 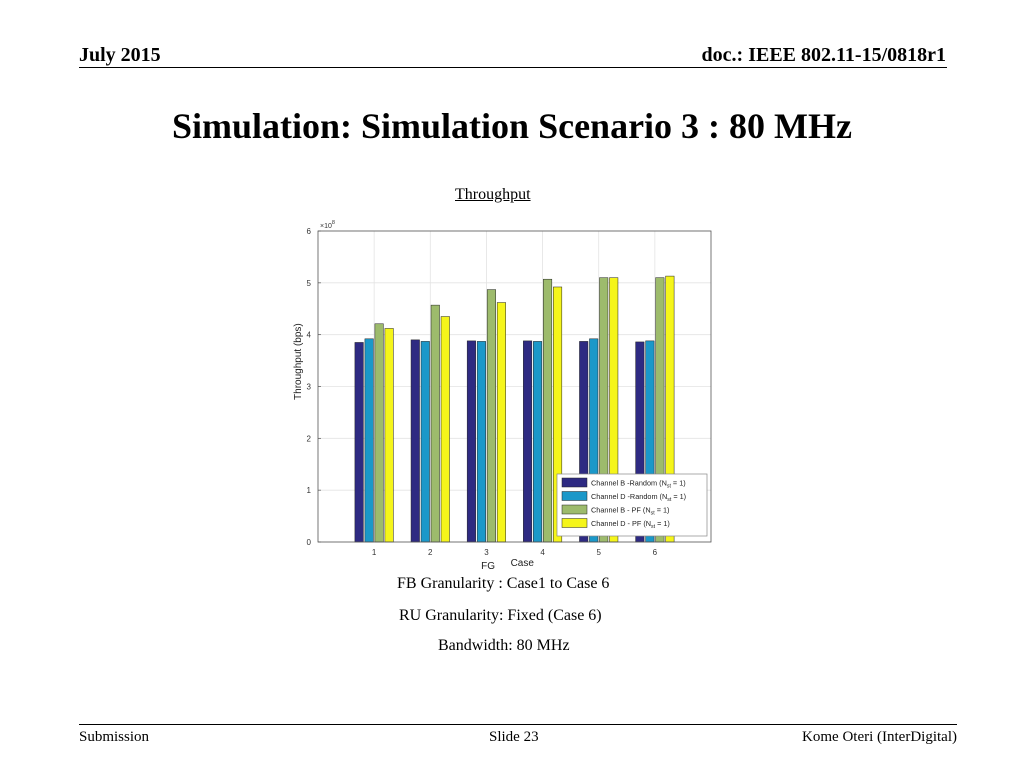 What do you see at coordinates (309, 542) in the screenshot?
I see `y-tick-label: 0` at bounding box center [309, 542].